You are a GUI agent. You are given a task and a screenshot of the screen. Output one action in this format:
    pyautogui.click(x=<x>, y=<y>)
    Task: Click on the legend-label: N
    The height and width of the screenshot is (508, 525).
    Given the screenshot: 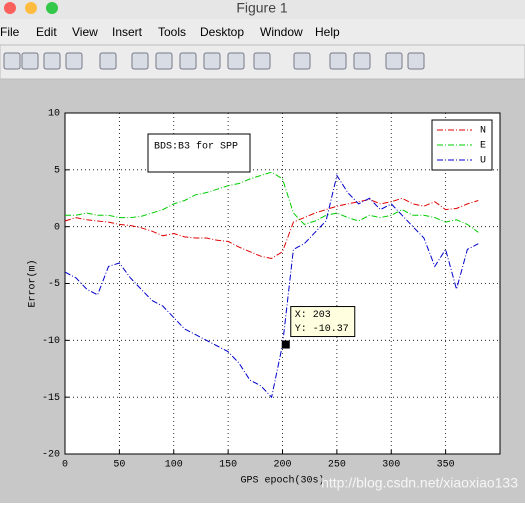 What is the action you would take?
    pyautogui.click(x=483, y=131)
    